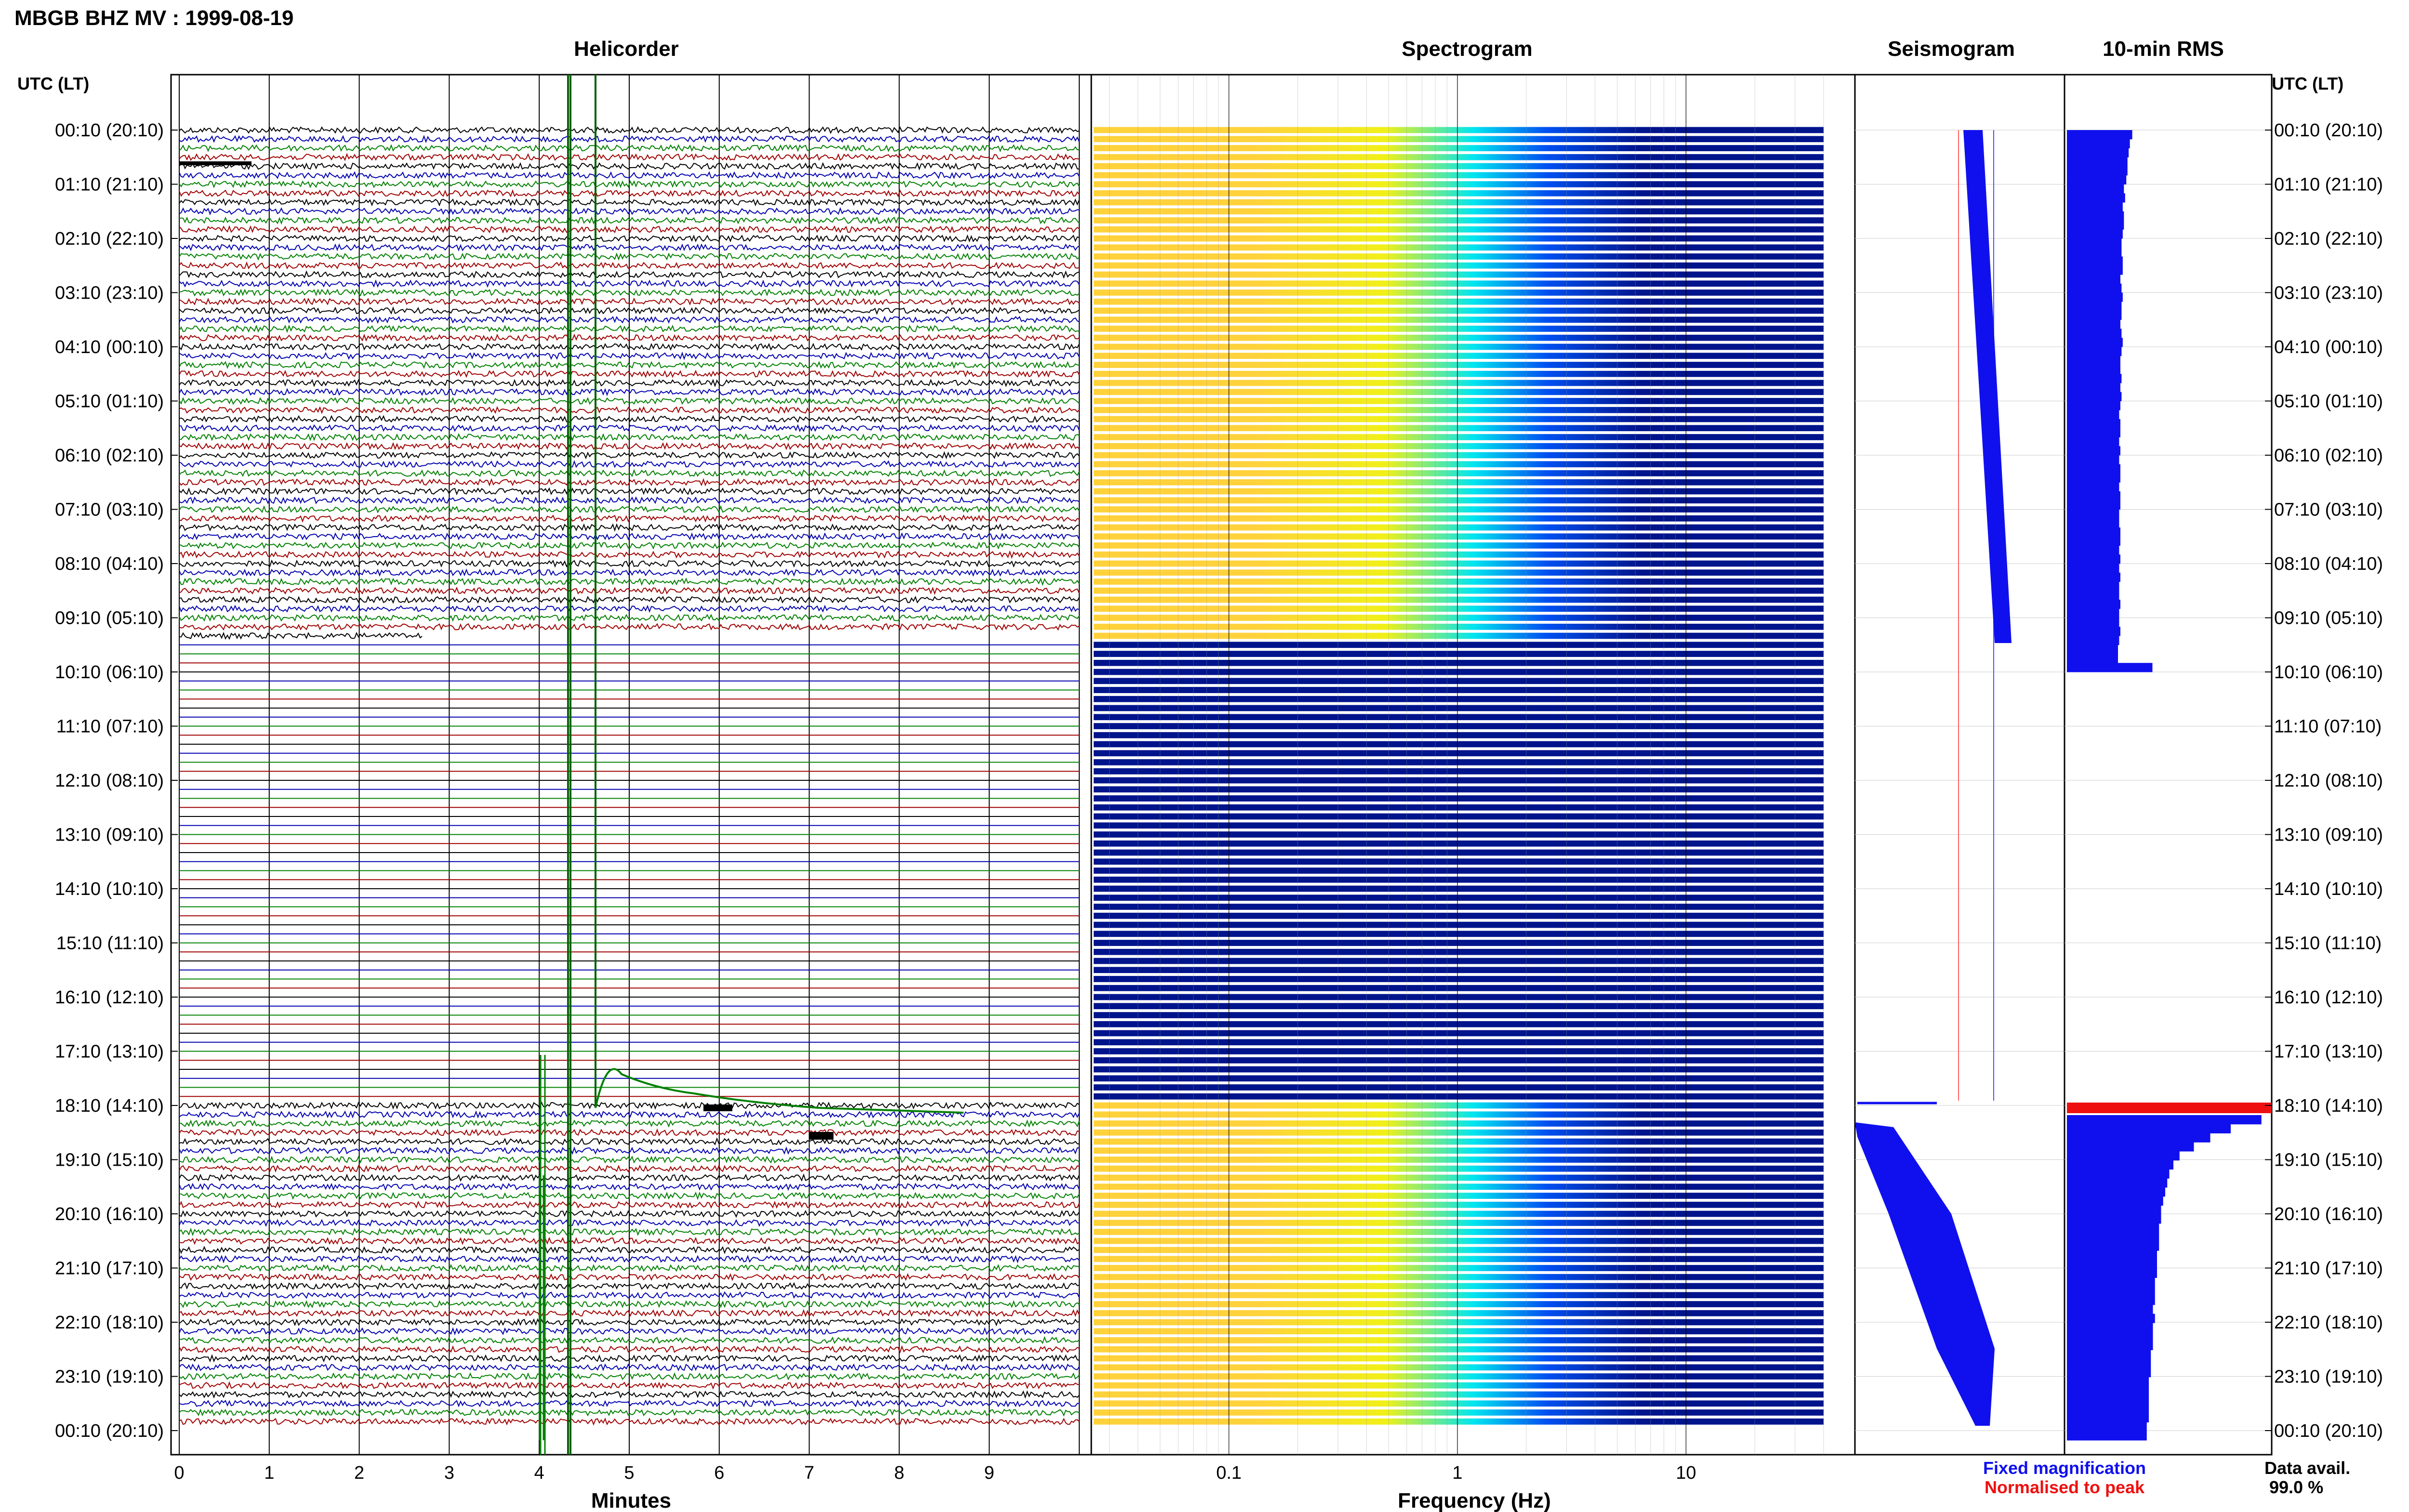 The width and height of the screenshot is (2409, 1512). Describe the element at coordinates (2163, 49) in the screenshot. I see `rms-title: 10-min RMS` at that location.